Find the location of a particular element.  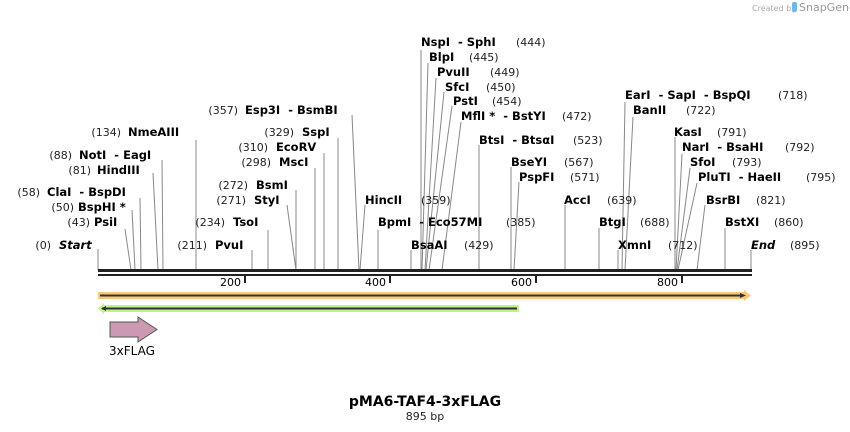

site-name: BpmI - Eco57MI is located at coordinates (430, 222).